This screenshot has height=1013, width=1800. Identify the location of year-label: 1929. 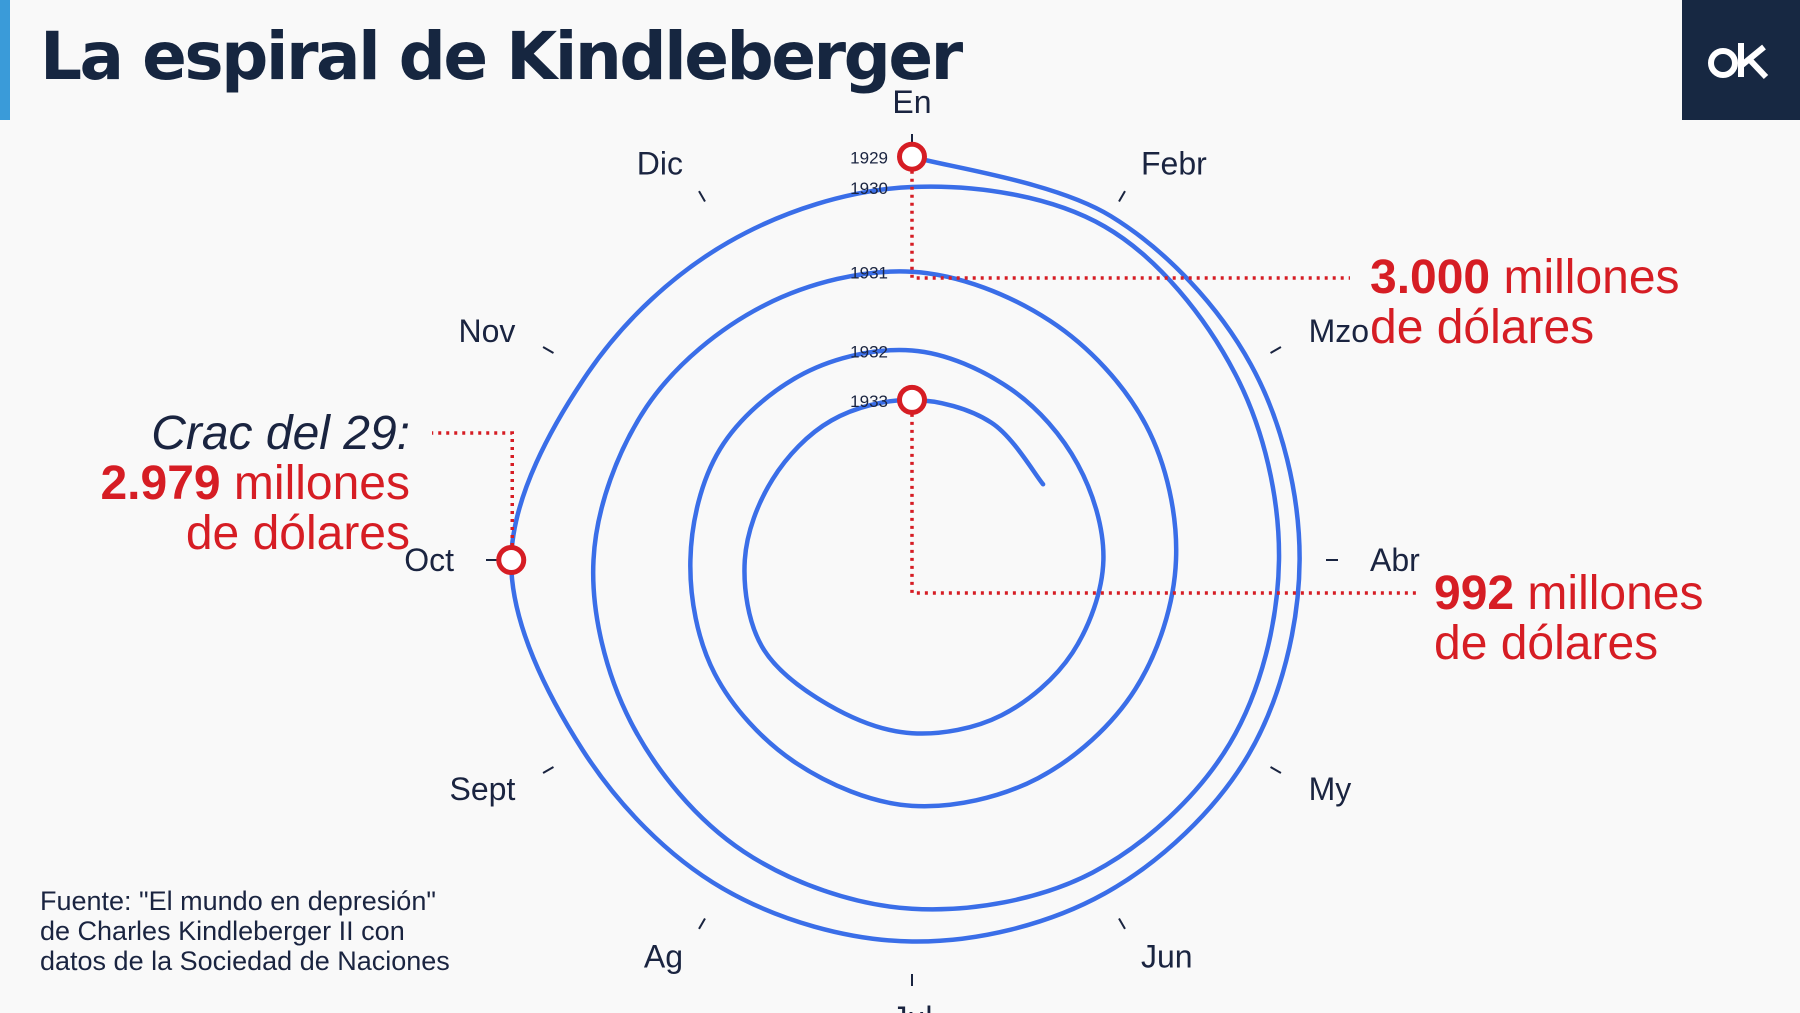
(869, 158).